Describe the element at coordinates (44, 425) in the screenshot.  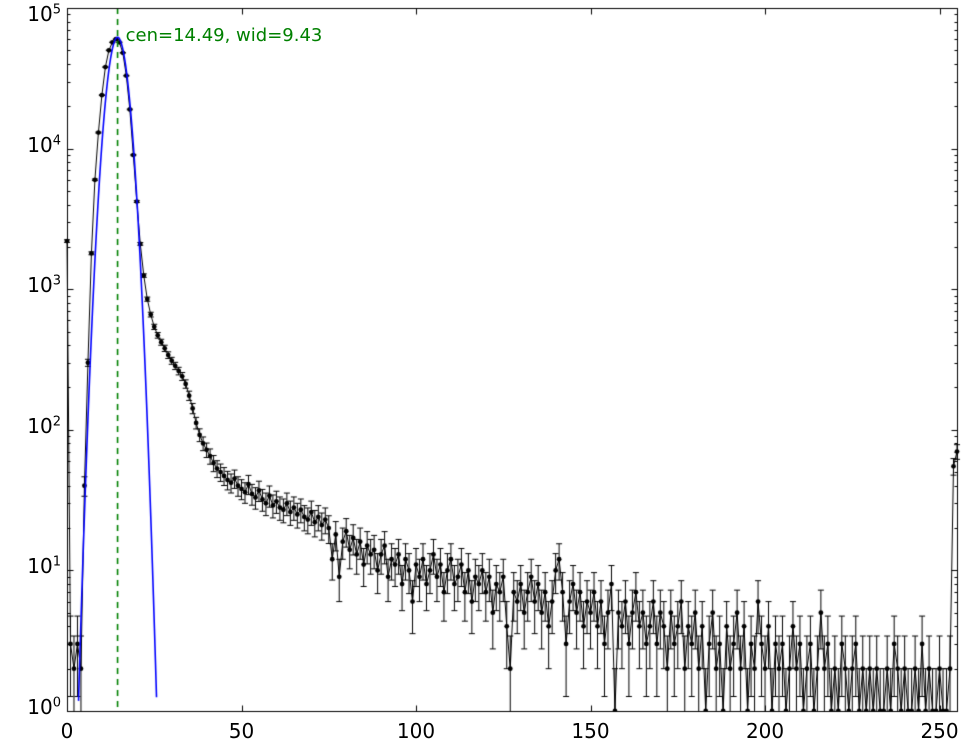
I see `y-tick-label: 10²` at that location.